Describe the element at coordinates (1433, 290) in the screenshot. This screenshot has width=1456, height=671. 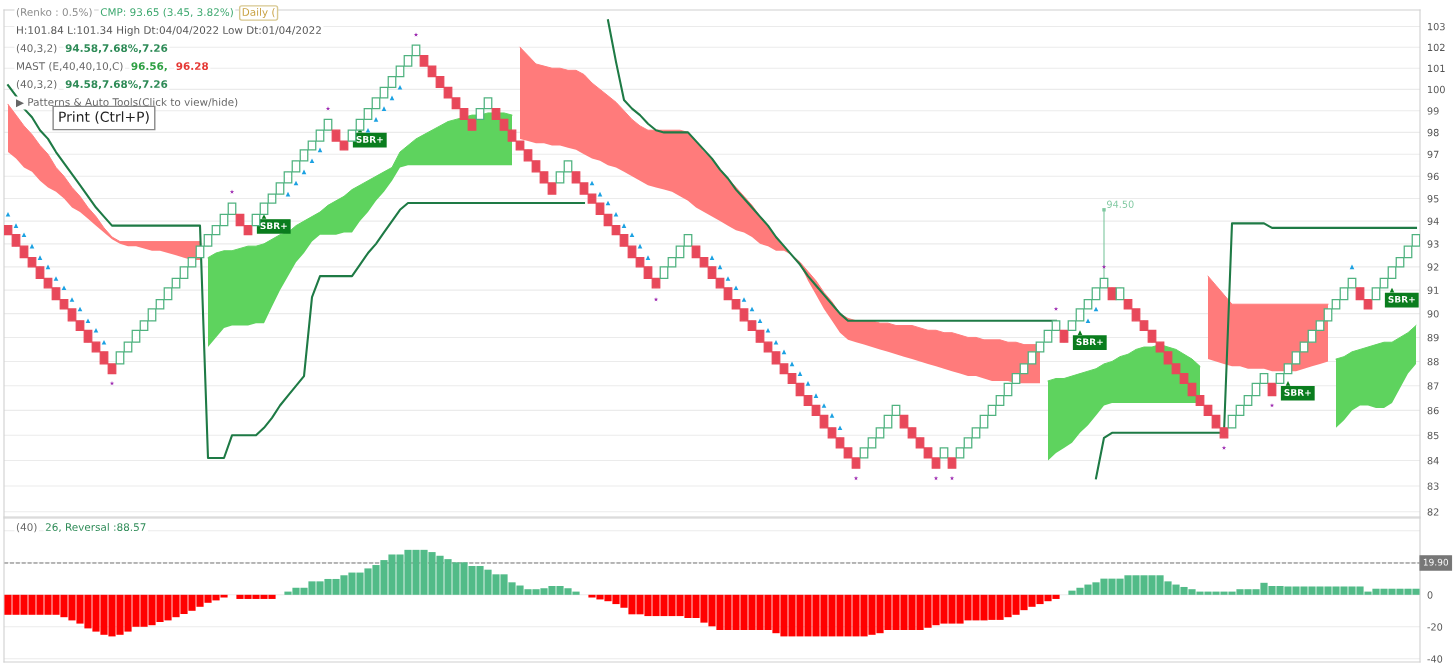
I see `y-tick-label: 91` at that location.